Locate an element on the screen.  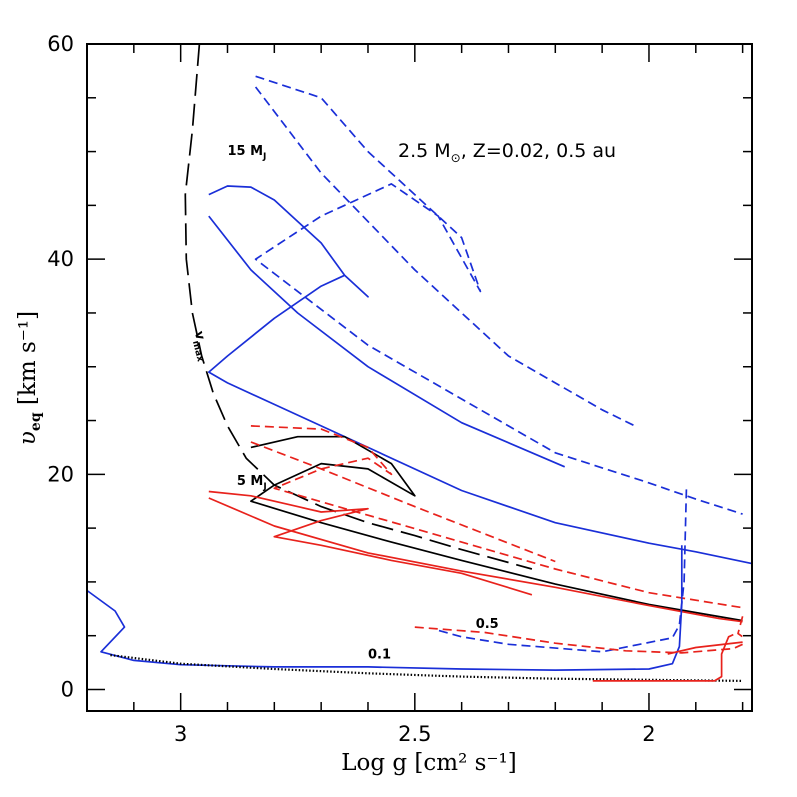
annotation-15mj-sub: J is located at coordinates (264, 157).